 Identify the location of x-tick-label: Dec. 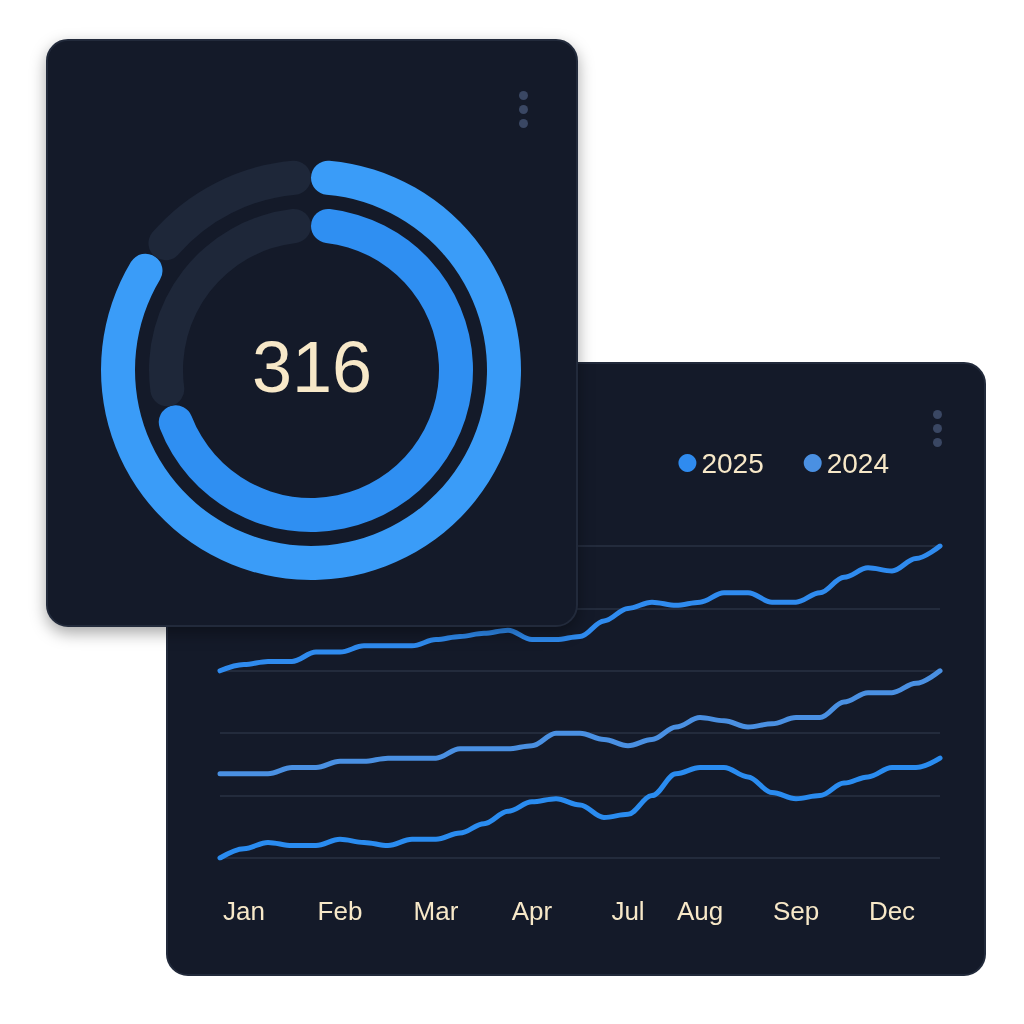
(892, 911).